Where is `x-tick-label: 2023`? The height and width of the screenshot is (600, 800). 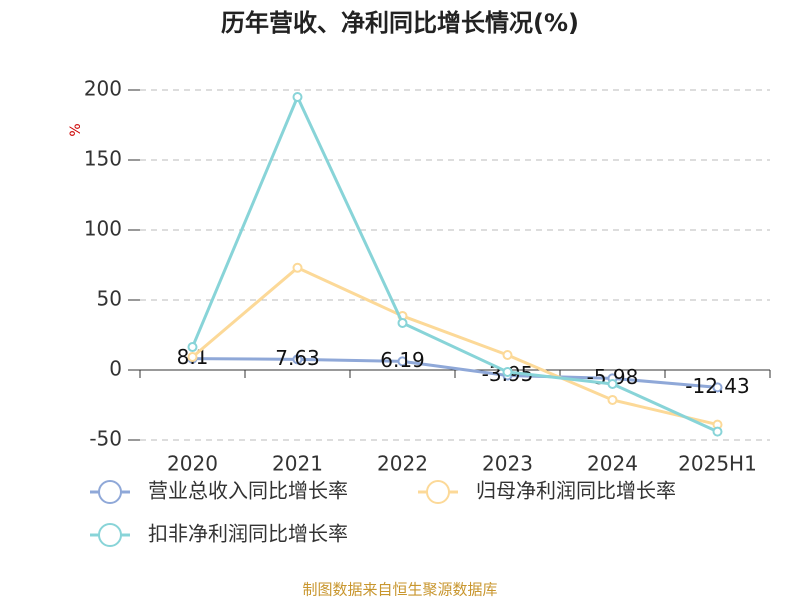 x-tick-label: 2023 is located at coordinates (507, 464).